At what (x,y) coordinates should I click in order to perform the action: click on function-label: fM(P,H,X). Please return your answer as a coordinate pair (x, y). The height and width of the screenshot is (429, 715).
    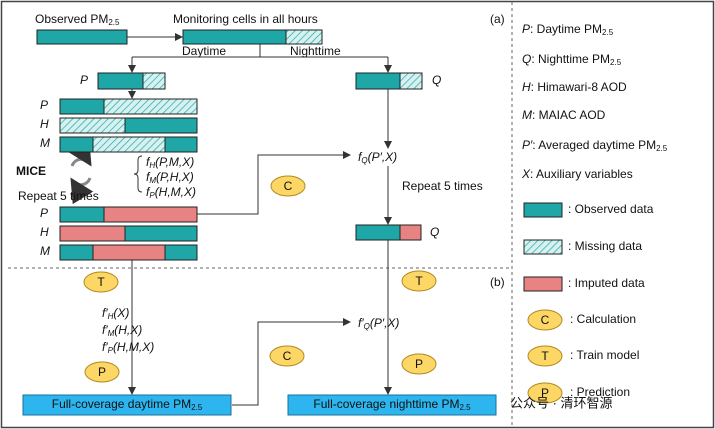
    Looking at the image, I should click on (170, 177).